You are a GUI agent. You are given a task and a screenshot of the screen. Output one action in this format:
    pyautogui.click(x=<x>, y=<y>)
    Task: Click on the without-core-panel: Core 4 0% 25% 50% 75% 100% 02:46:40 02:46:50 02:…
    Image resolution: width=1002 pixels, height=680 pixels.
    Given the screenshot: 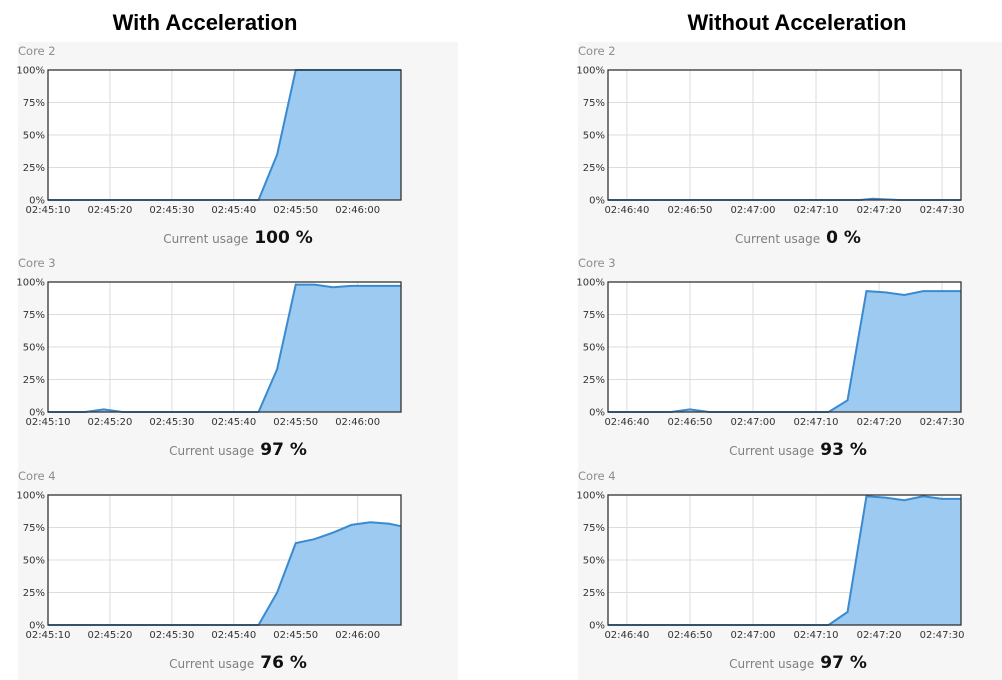 What is the action you would take?
    pyautogui.click(x=789, y=573)
    